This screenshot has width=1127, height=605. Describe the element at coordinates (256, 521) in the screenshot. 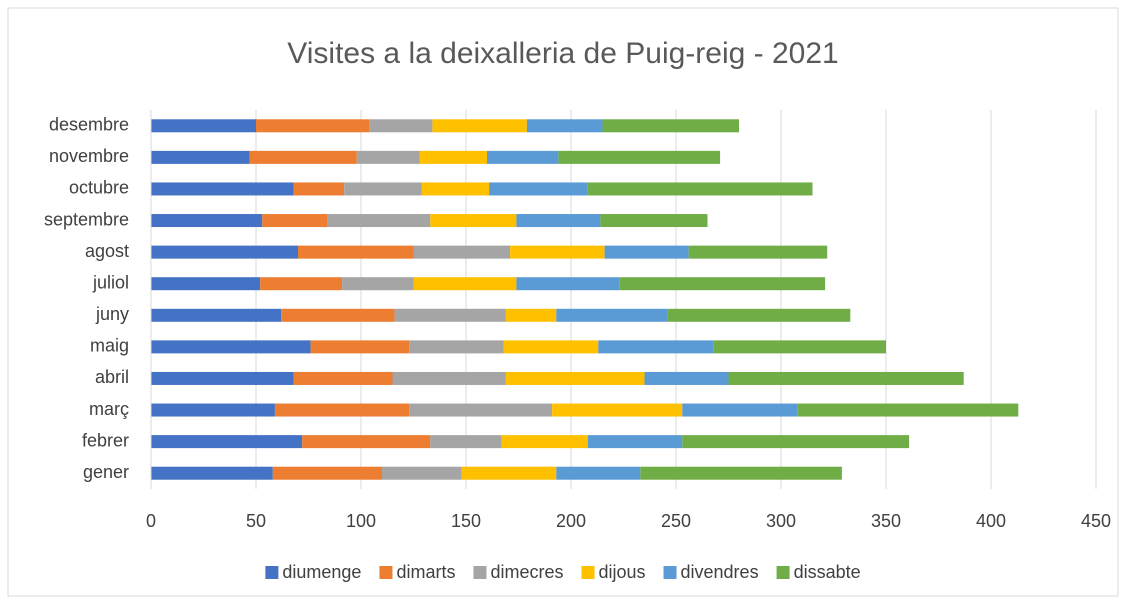

I see `x-tick-label: 50` at that location.